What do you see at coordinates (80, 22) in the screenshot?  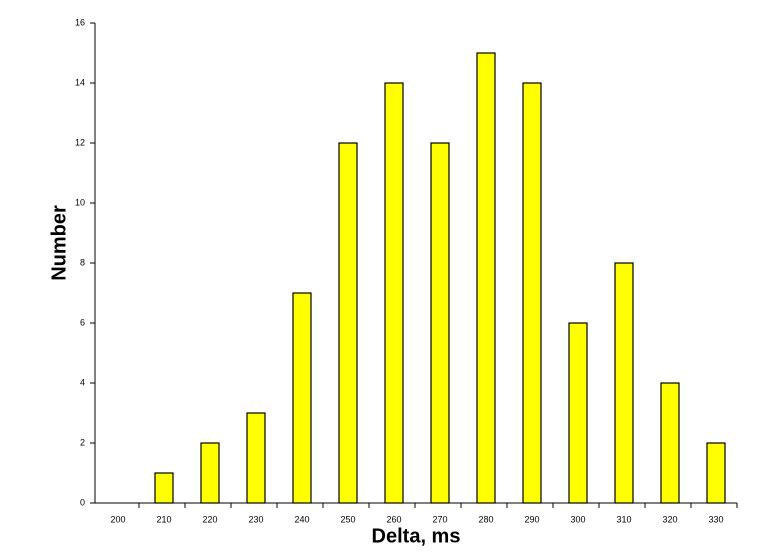 I see `y-tick-label: 16` at bounding box center [80, 22].